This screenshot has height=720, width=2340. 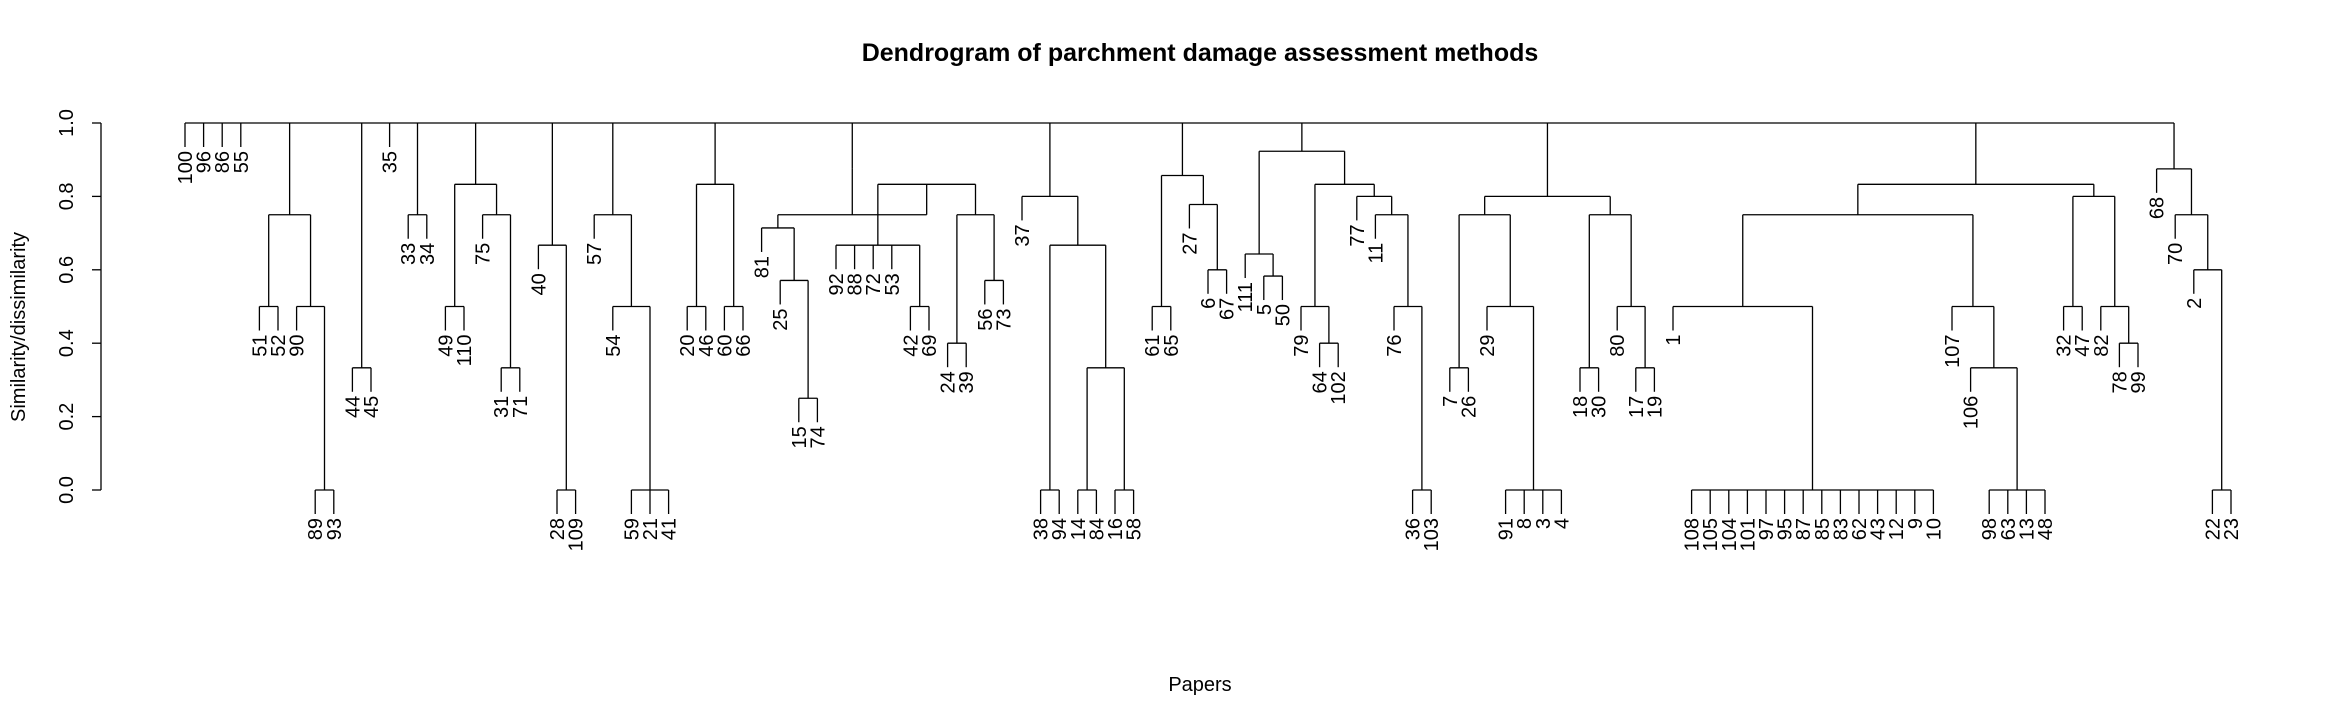 What do you see at coordinates (1655, 407) in the screenshot?
I see `leaf-label-19: 19` at bounding box center [1655, 407].